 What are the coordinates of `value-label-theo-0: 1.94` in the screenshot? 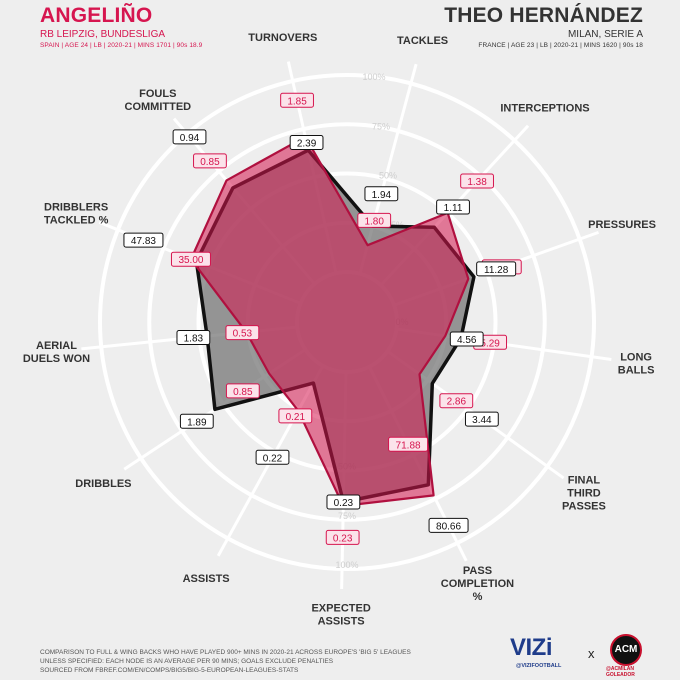 It's located at (382, 195).